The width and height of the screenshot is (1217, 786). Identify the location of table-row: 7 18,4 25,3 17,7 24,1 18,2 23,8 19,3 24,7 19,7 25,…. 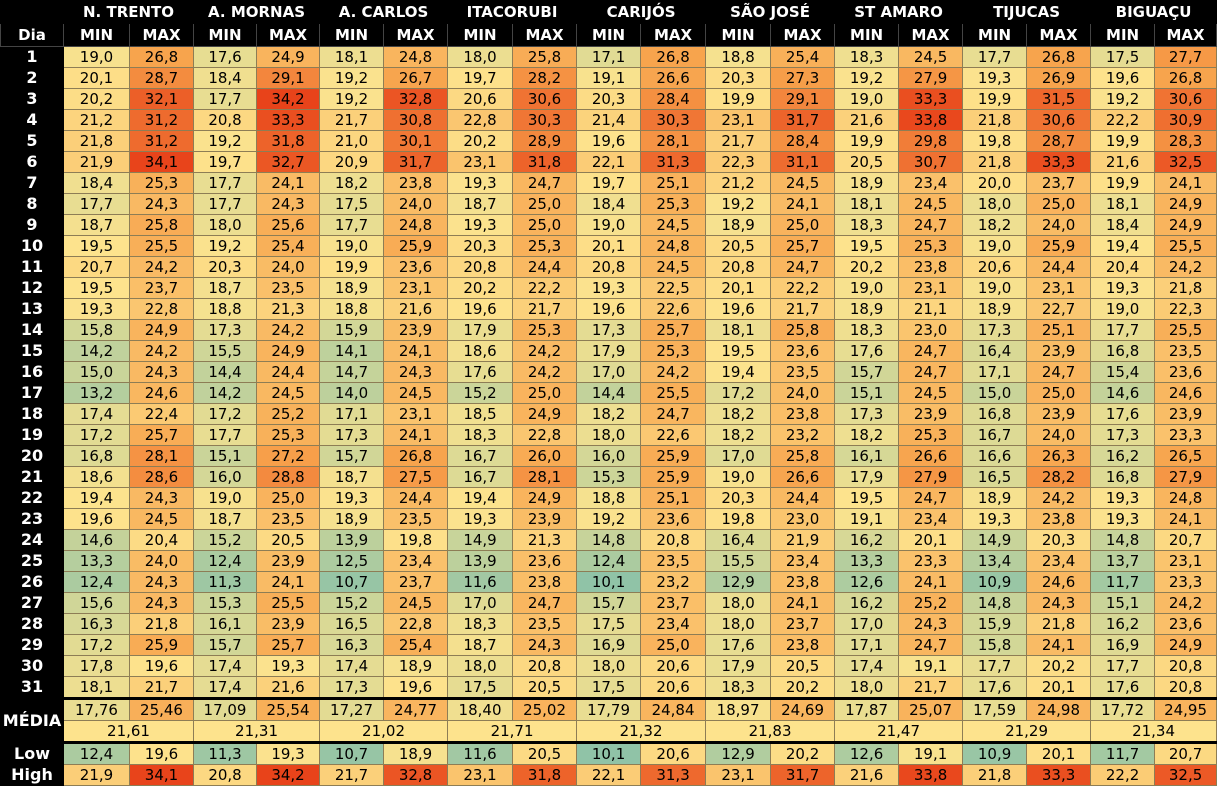
(608, 183).